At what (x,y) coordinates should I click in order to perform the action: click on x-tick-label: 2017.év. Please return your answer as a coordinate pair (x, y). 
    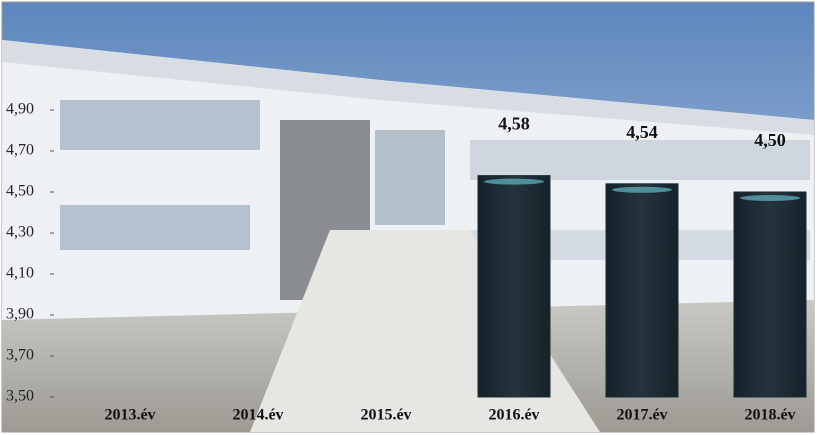
    Looking at the image, I should click on (641, 415).